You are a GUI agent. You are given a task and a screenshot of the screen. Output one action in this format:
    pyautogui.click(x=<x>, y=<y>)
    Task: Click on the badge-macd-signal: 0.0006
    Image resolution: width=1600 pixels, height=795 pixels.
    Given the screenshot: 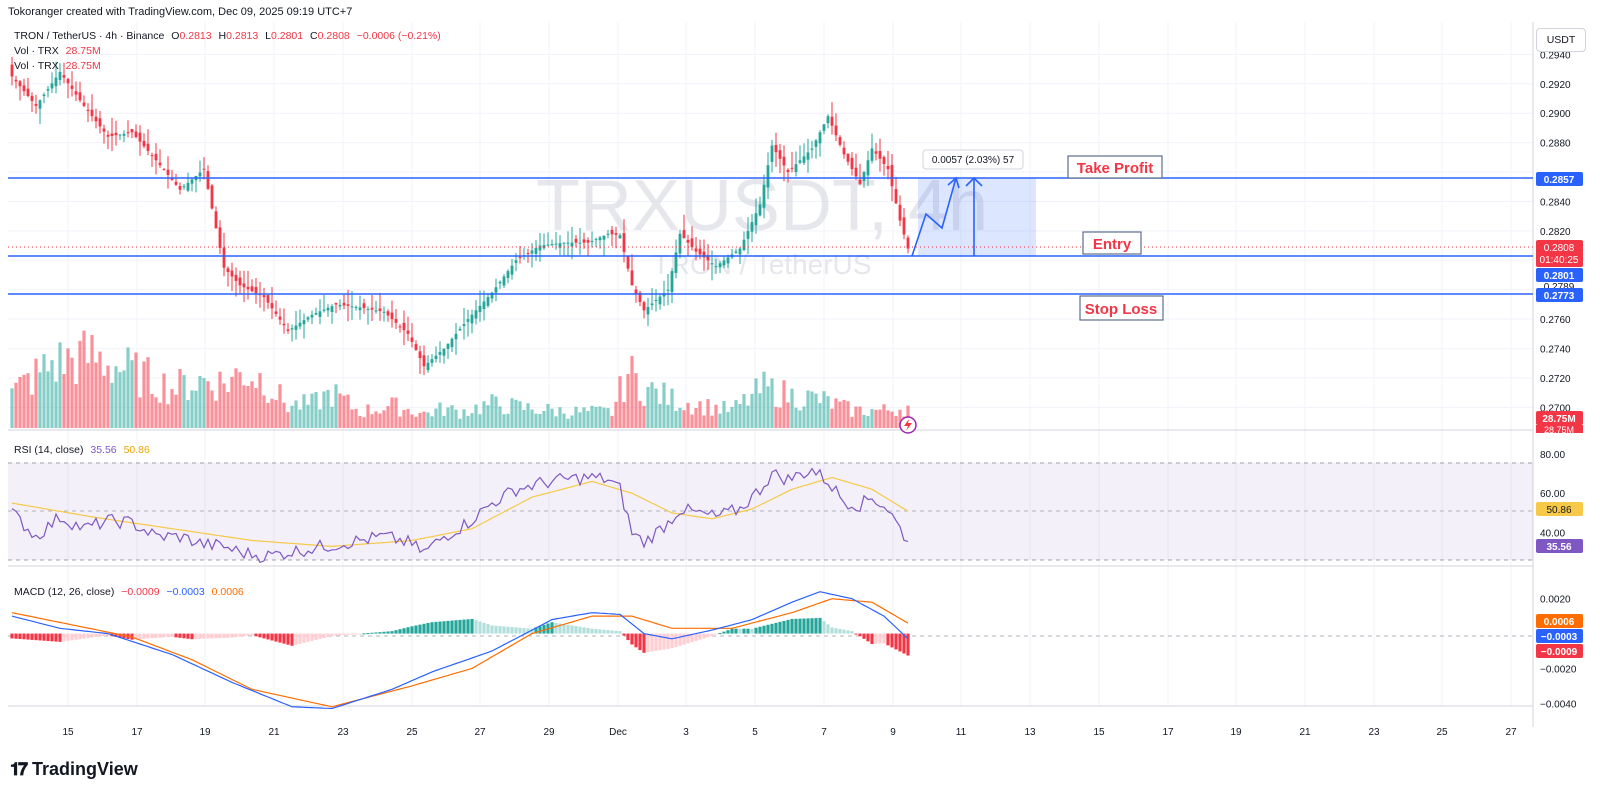 What is the action you would take?
    pyautogui.click(x=1559, y=621)
    